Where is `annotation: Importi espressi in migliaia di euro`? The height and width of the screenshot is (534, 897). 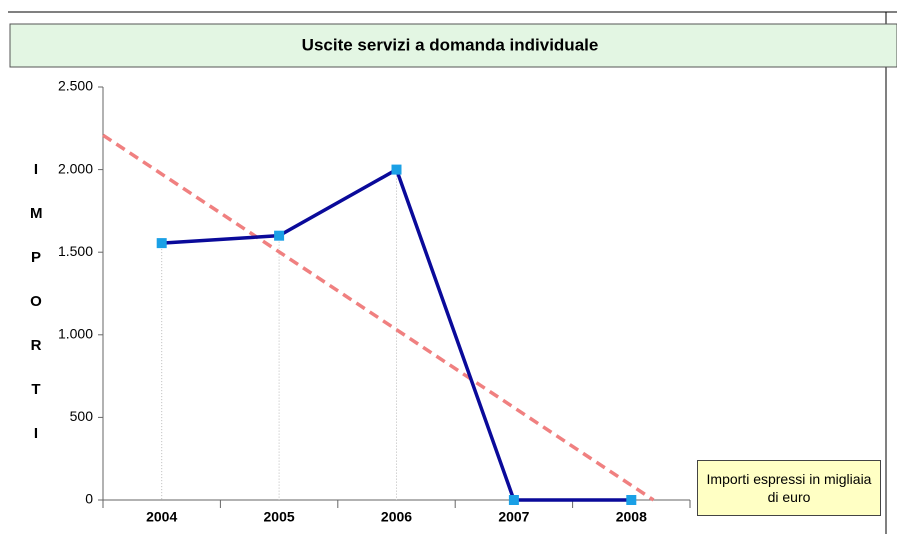 annotation: Importi espressi in migliaia di euro is located at coordinates (789, 488).